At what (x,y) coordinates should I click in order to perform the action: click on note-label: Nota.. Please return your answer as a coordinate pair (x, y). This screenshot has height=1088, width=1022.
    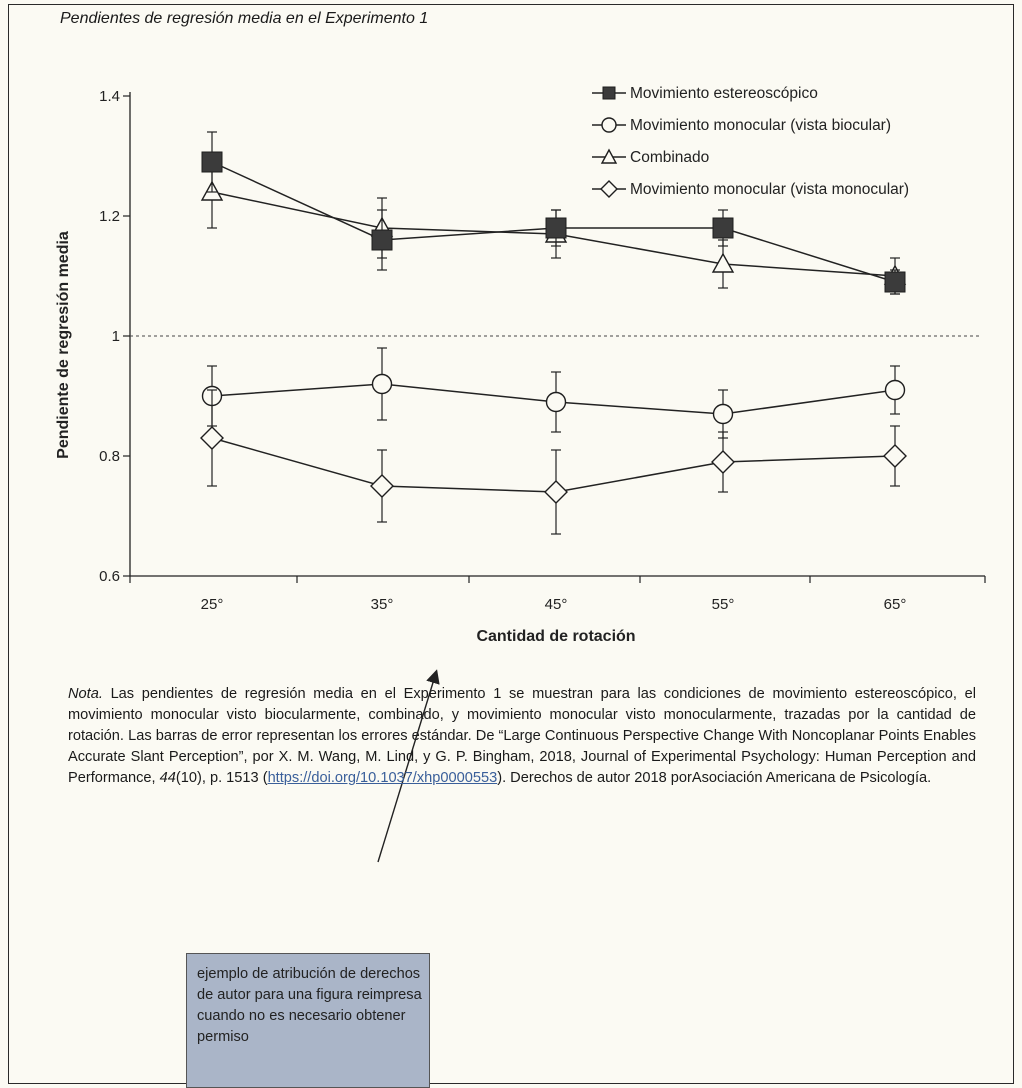
    Looking at the image, I should click on (85, 694).